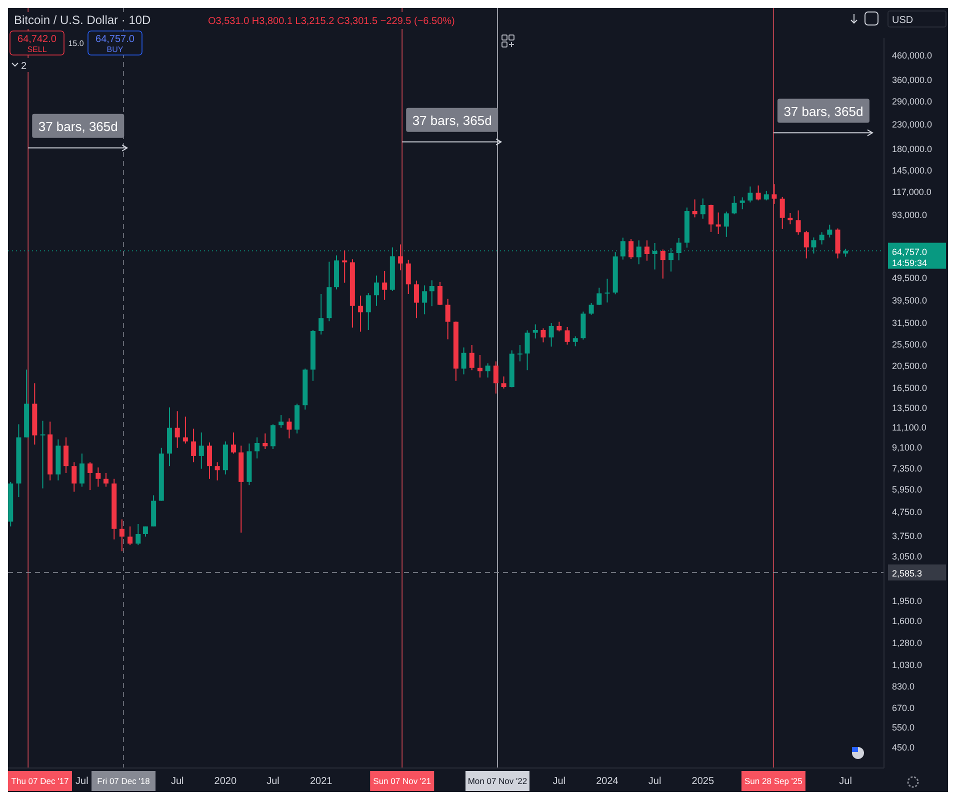 The height and width of the screenshot is (800, 956). What do you see at coordinates (910, 407) in the screenshot?
I see `y-tick-label: 13,500.0` at bounding box center [910, 407].